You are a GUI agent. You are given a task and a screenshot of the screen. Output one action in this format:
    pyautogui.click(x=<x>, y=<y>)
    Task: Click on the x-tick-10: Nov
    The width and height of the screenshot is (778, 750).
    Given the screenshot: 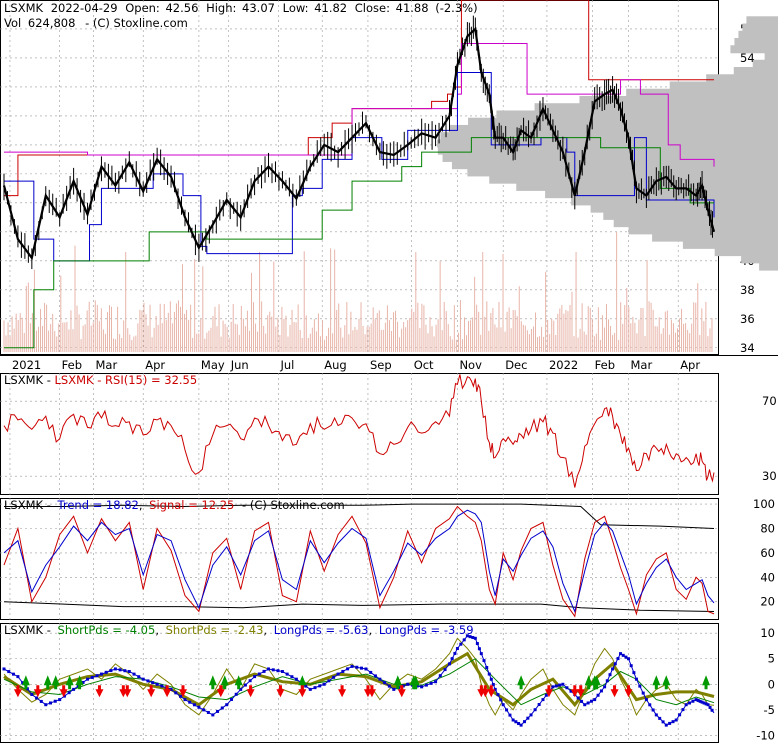 What is the action you would take?
    pyautogui.click(x=470, y=365)
    